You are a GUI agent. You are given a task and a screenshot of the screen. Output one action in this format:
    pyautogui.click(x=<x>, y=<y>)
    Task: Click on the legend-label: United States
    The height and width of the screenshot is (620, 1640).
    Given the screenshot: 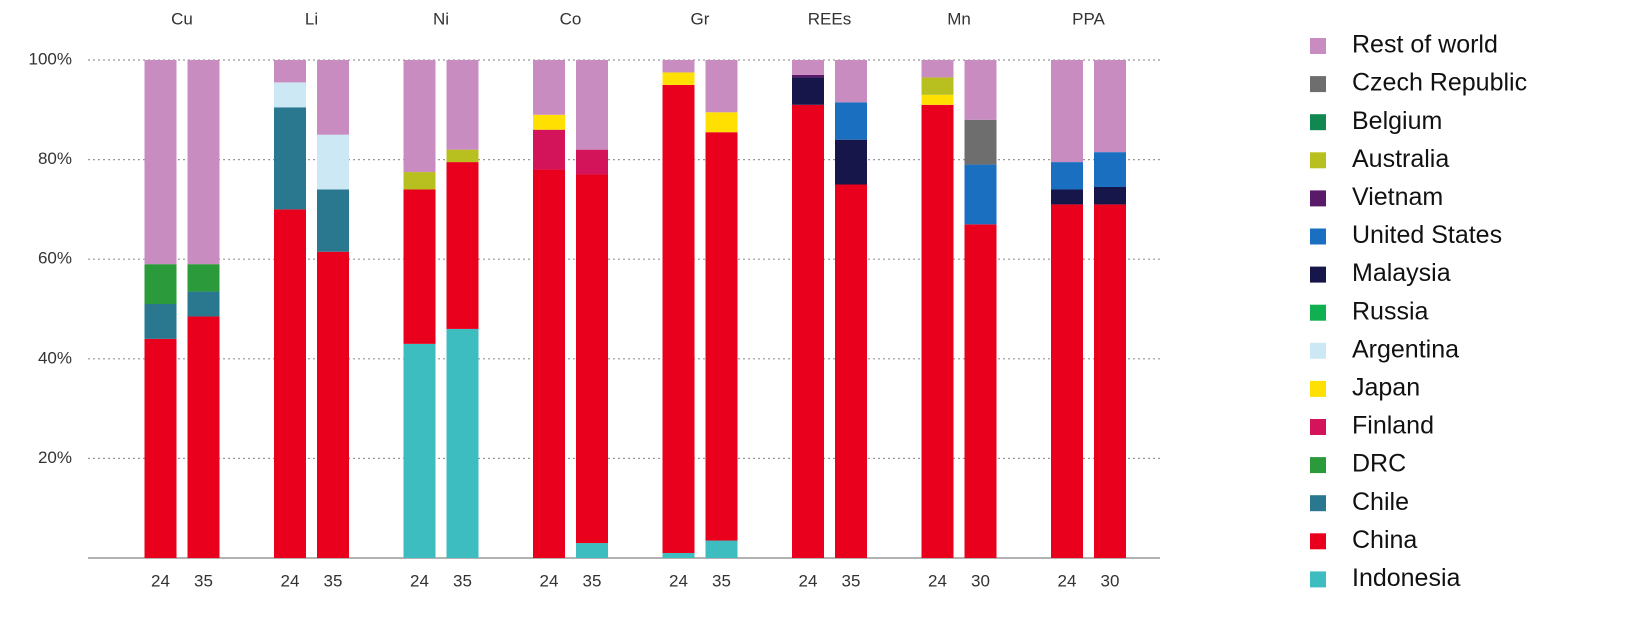 What is the action you would take?
    pyautogui.click(x=1427, y=235)
    